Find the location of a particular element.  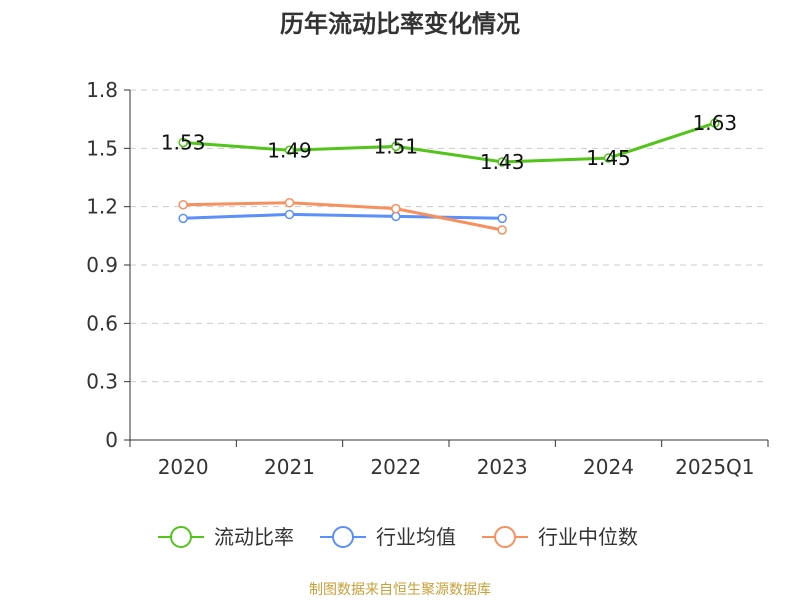

x-tick-label: 2022 is located at coordinates (395, 467).